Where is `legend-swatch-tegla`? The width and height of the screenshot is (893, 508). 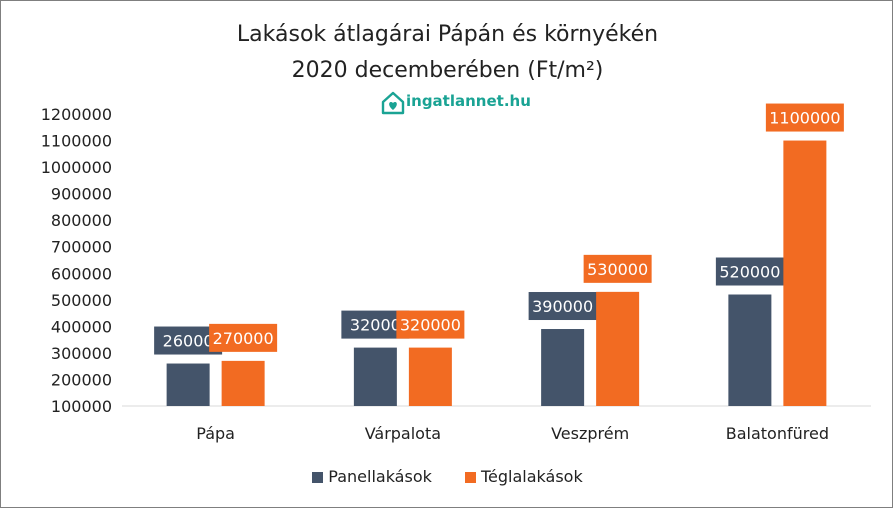
legend-swatch-tegla is located at coordinates (470, 477).